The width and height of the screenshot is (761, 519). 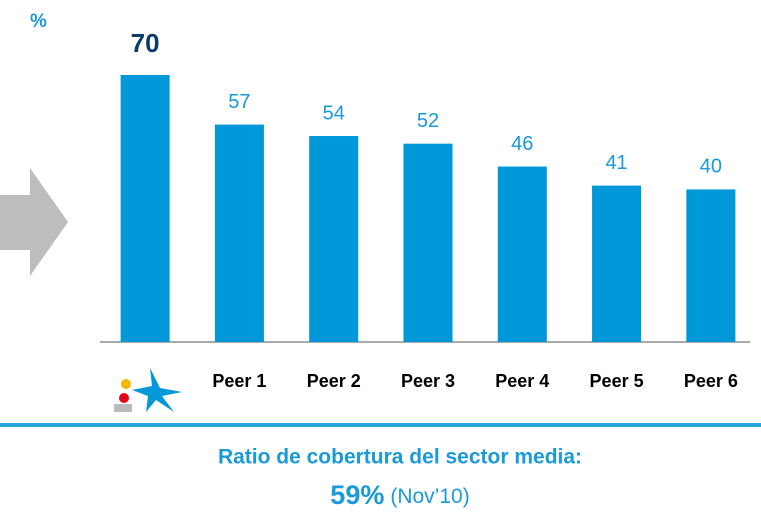 What do you see at coordinates (428, 121) in the screenshot?
I see `value-label: 52` at bounding box center [428, 121].